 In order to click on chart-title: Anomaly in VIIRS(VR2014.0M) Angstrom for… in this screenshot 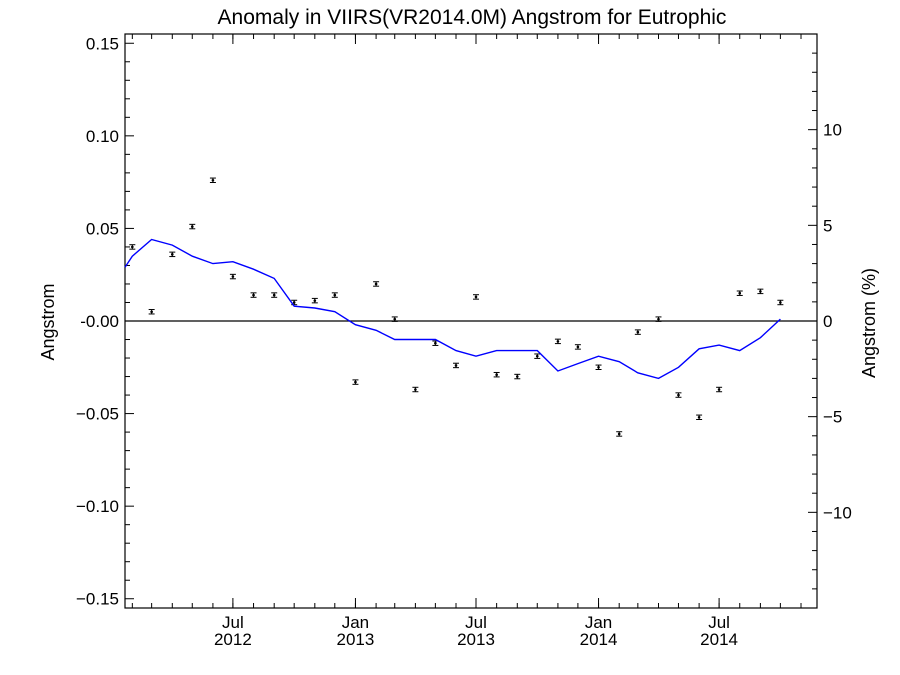, I will do `click(472, 17)`.